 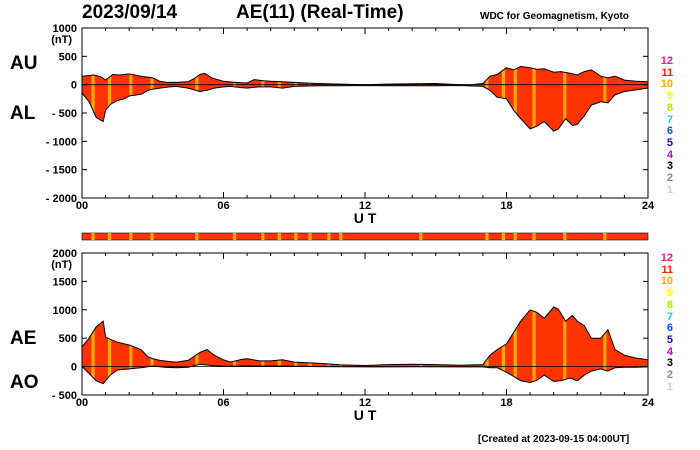 What do you see at coordinates (223, 403) in the screenshot?
I see `x-tick-label: 06` at bounding box center [223, 403].